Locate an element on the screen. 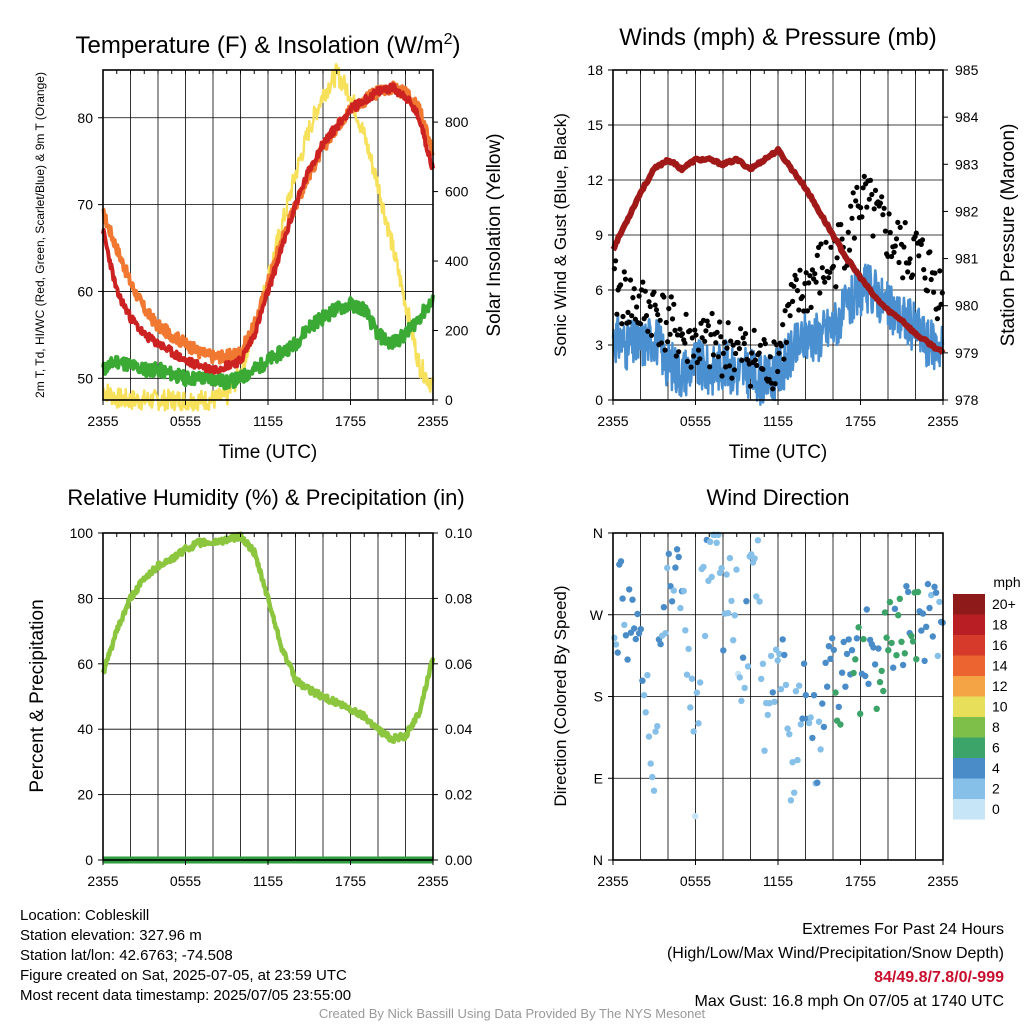 This screenshot has width=1024, height=1024. series-sonic-wind-line is located at coordinates (778, 334).